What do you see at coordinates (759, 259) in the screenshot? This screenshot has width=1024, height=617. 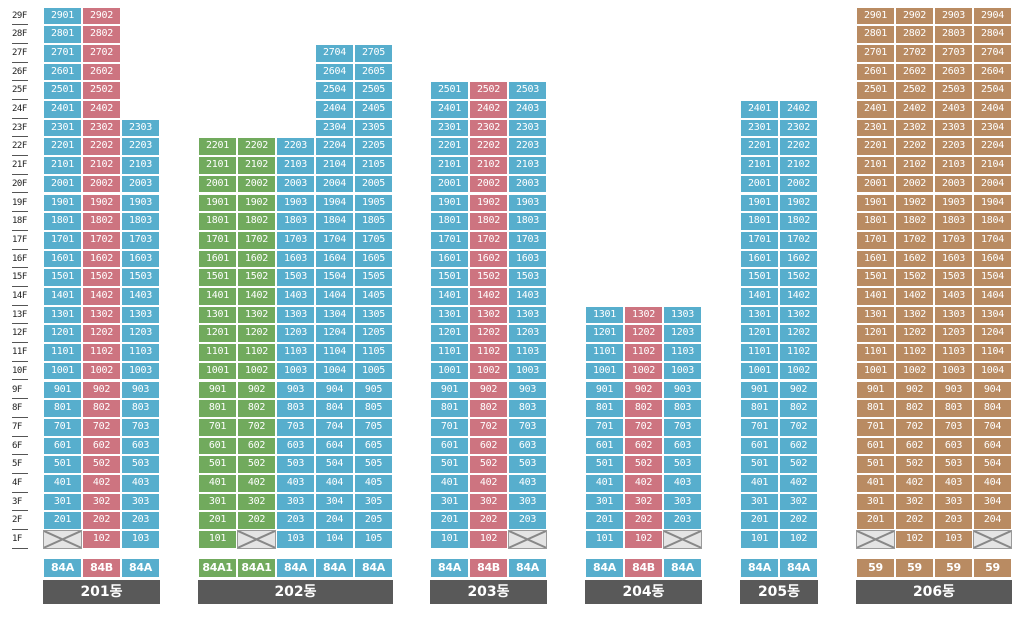 I see `unit-cell: 1601` at bounding box center [759, 259].